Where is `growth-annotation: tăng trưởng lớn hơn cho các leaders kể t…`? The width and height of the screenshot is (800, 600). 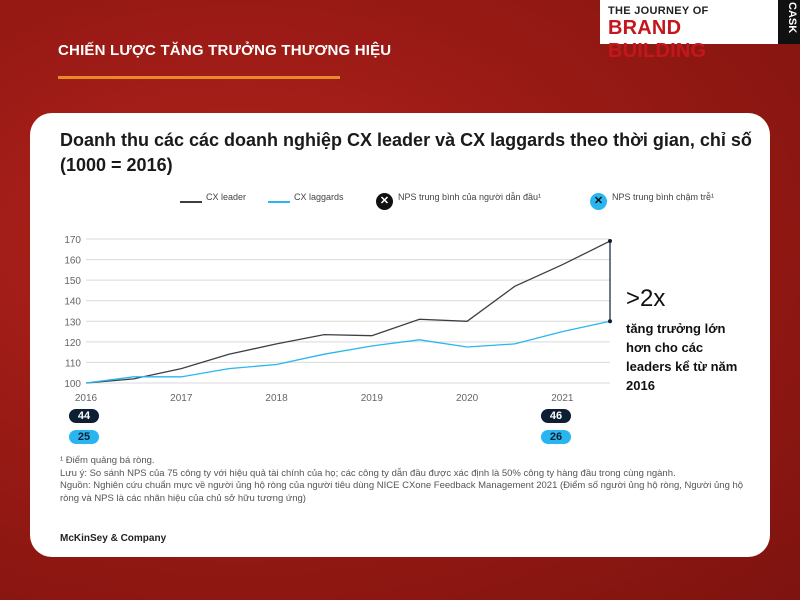 growth-annotation: tăng trưởng lớn hơn cho các leaders kể t… is located at coordinates (682, 357).